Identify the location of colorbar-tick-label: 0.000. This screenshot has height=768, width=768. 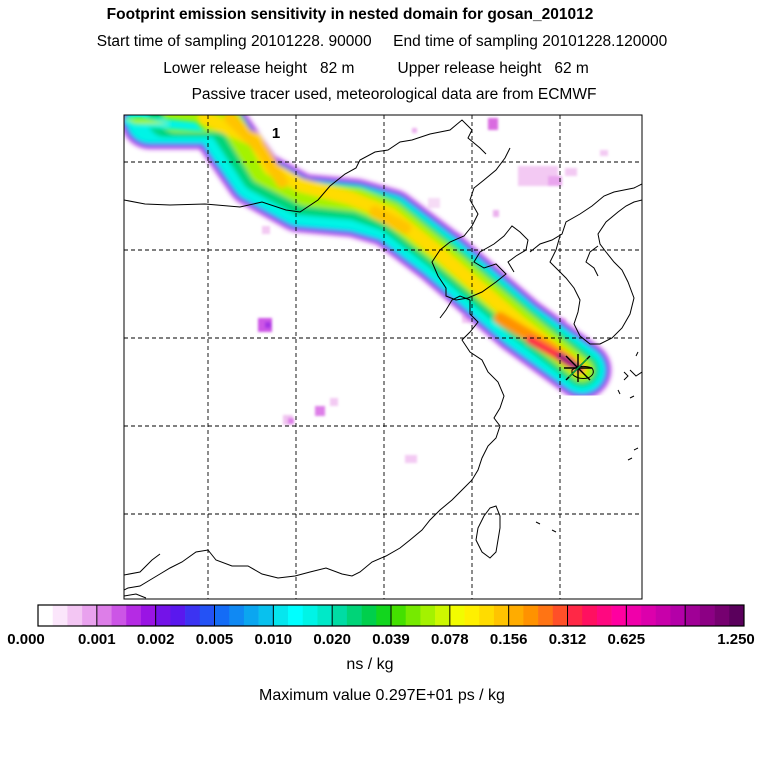
(26, 639).